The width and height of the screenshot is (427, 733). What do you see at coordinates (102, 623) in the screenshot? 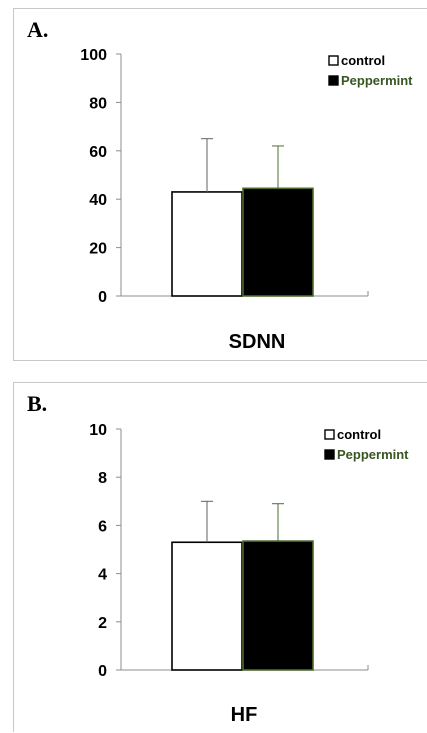
I see `y-tick-label: 2` at bounding box center [102, 623].